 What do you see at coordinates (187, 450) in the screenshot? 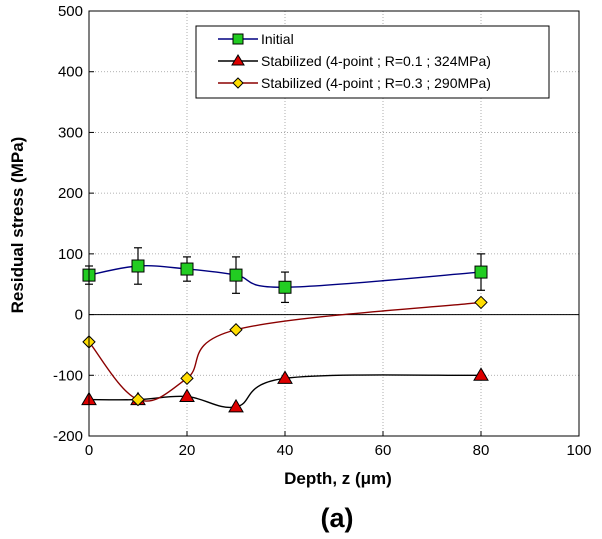
I see `x-tick-label: 20` at bounding box center [187, 450].